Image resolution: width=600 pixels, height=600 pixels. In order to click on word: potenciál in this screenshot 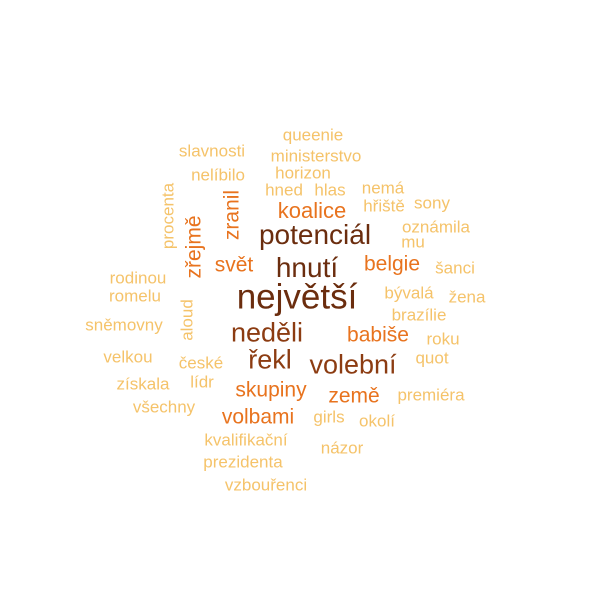, I will do `click(315, 234)`.